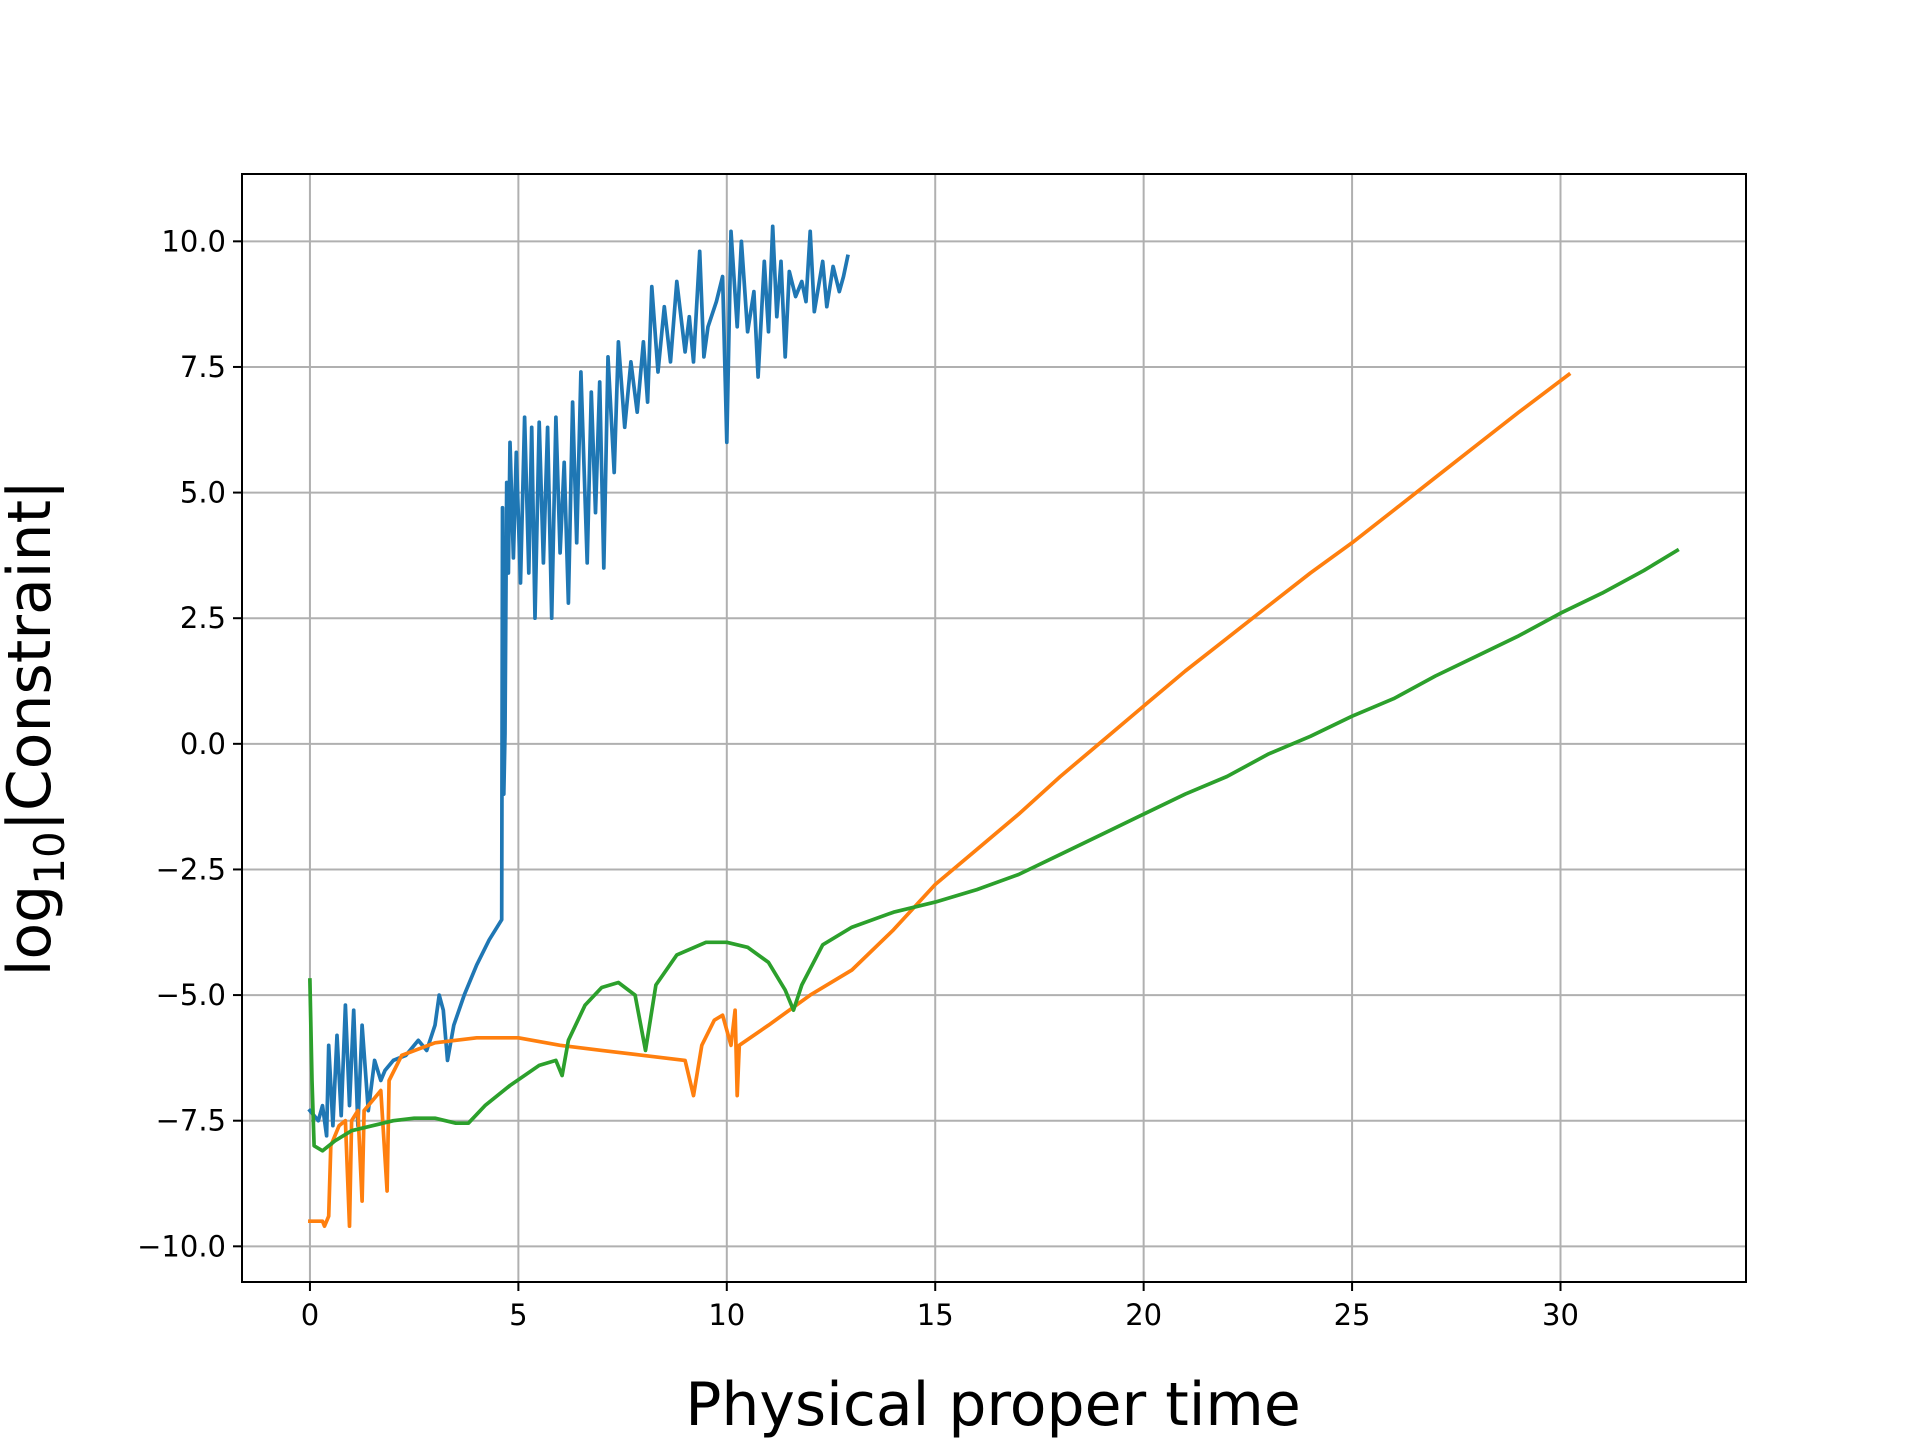 The width and height of the screenshot is (1920, 1440). Describe the element at coordinates (49, 857) in the screenshot. I see `y-label-subscript: 10` at that location.